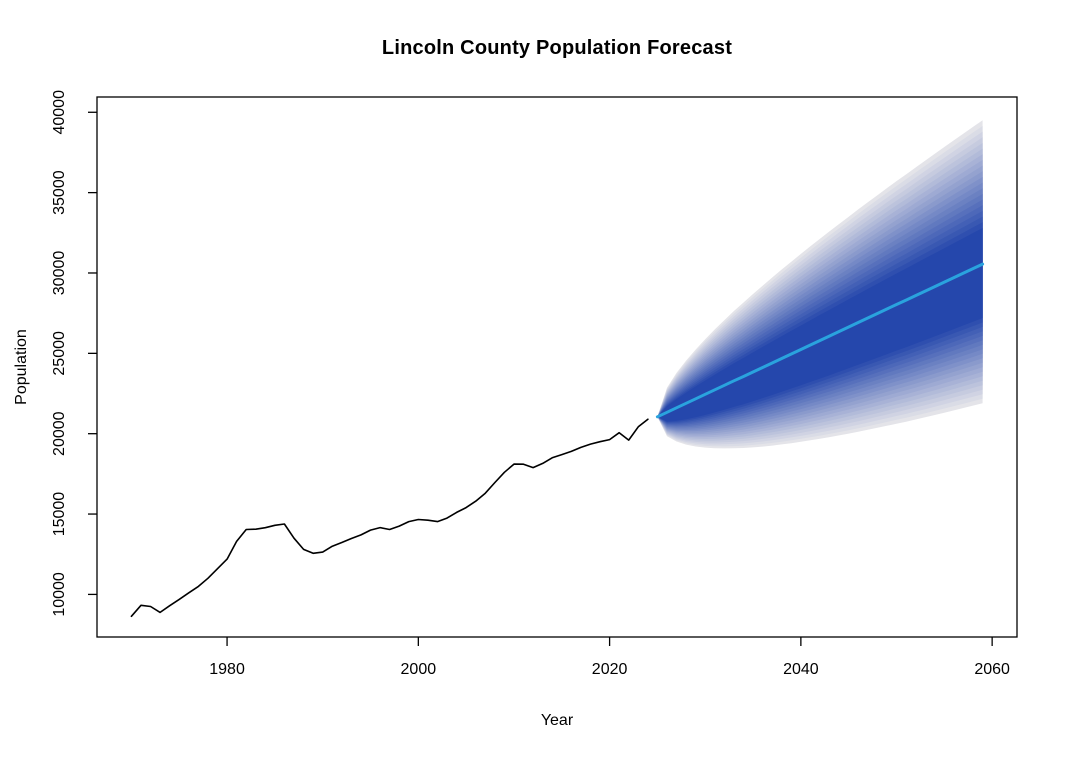 This screenshot has height=760, width=1067. What do you see at coordinates (419, 669) in the screenshot?
I see `x-tick-label: 2000` at bounding box center [419, 669].